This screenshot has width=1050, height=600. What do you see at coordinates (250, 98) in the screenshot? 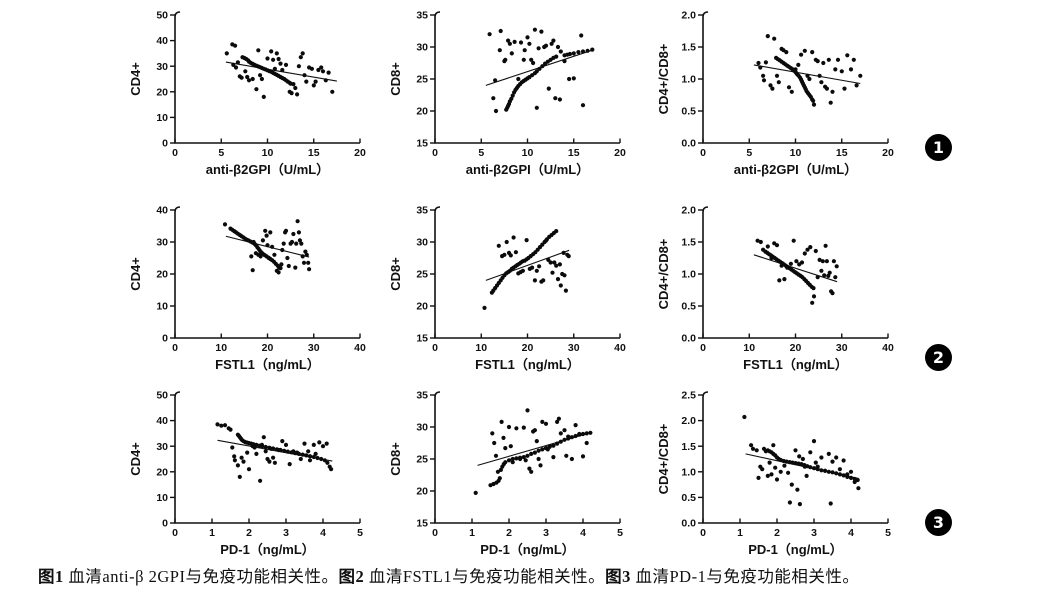
I see `plot-cd4-vs-anti-b2gpi: 0 5 10 15 20 0 10 20 30 40 50 anti-β2GPI（U/mL） CD4+` at bounding box center [250, 98].